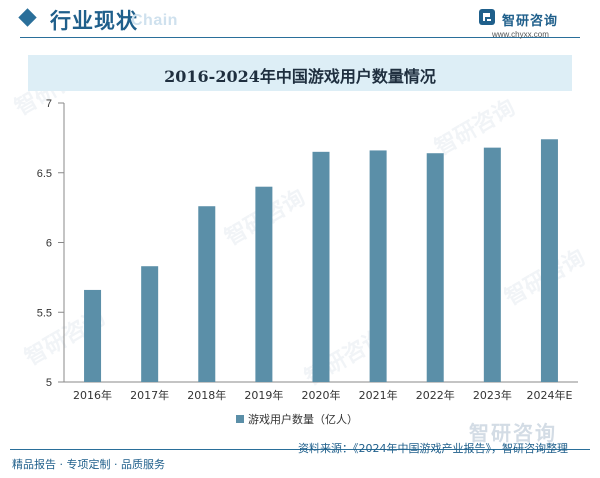 This screenshot has height=478, width=600. I want to click on legend-swatch, so click(240, 419).